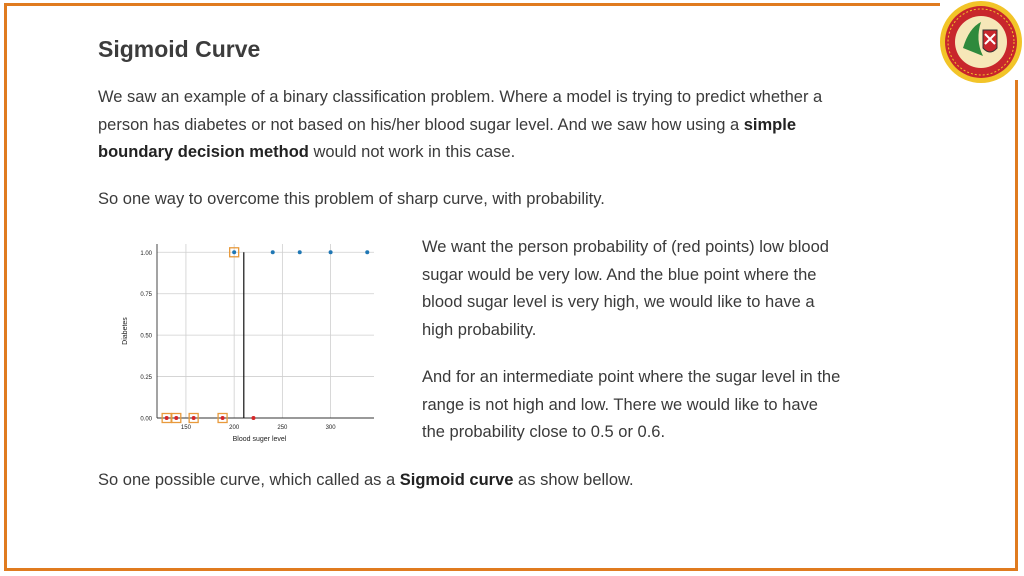  I want to click on sigmoid-text-1: So one possible curve, which called as a, so click(249, 480).